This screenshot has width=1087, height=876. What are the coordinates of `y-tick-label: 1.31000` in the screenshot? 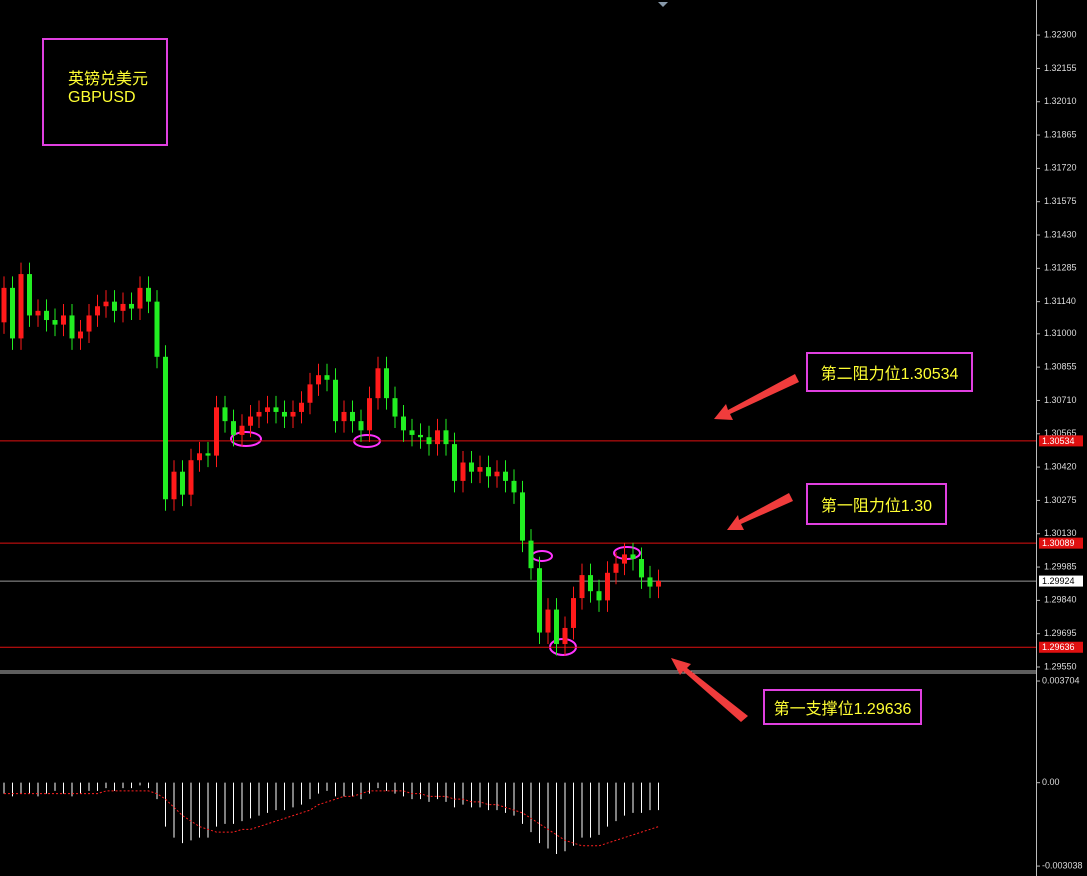 It's located at (1060, 333).